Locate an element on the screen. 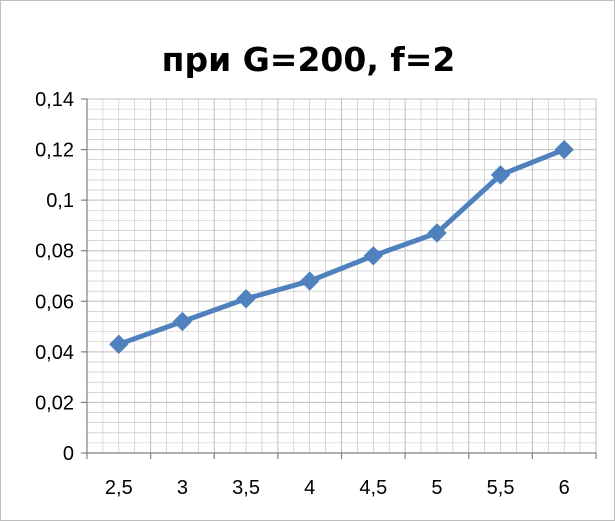  y-tick-label: 0,14 is located at coordinates (54, 100).